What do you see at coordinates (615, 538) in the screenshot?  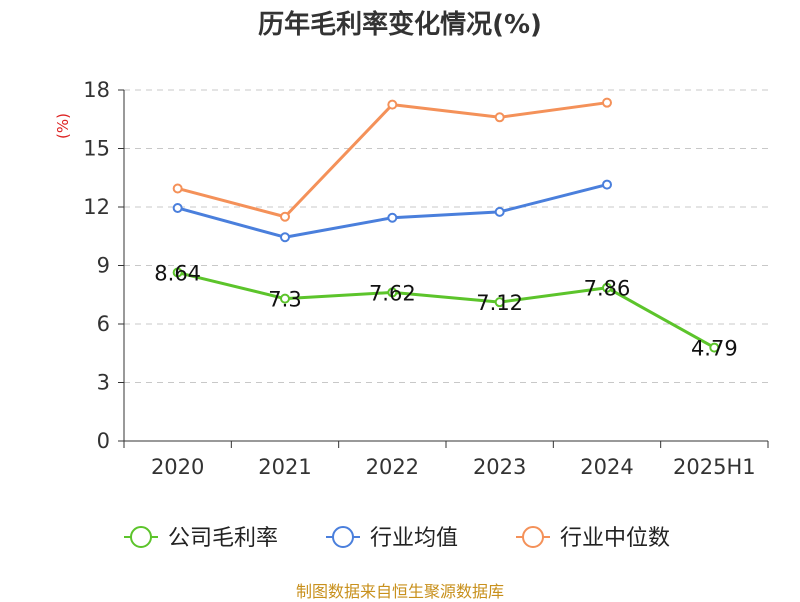 I see `legend-label: 行业中位数` at bounding box center [615, 538].